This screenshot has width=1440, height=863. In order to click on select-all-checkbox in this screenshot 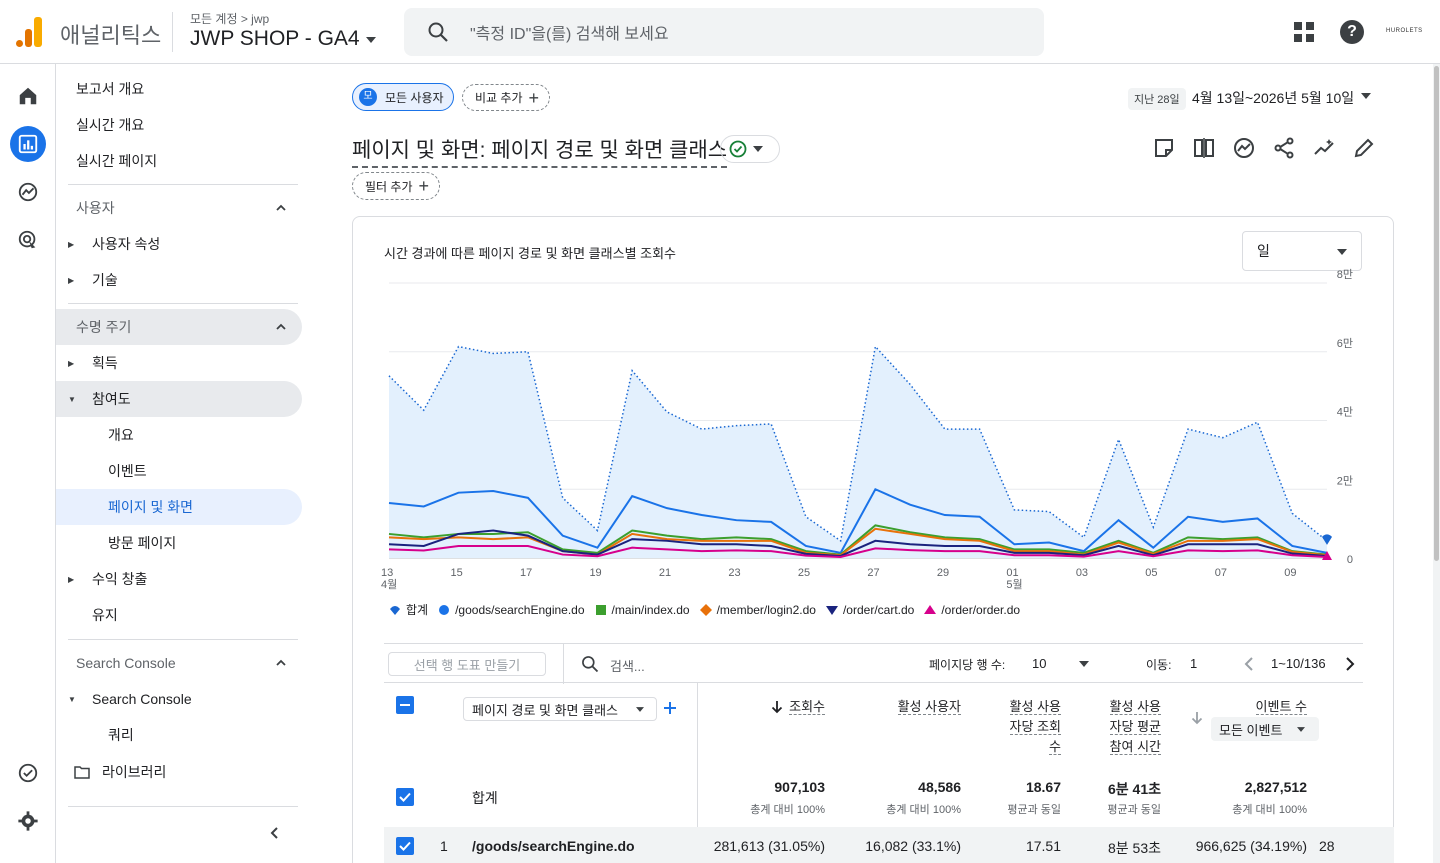, I will do `click(405, 705)`.